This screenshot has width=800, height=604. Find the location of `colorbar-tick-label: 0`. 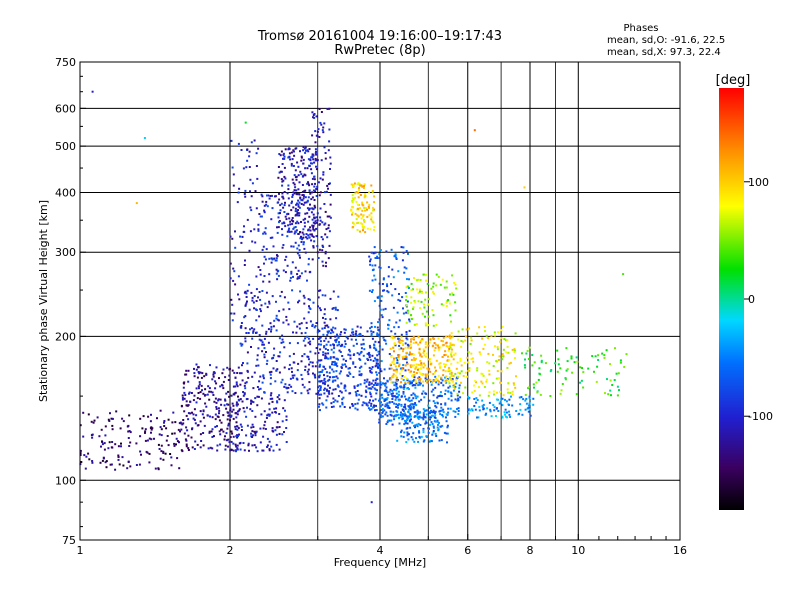

colorbar-tick-label: 0 is located at coordinates (751, 299).